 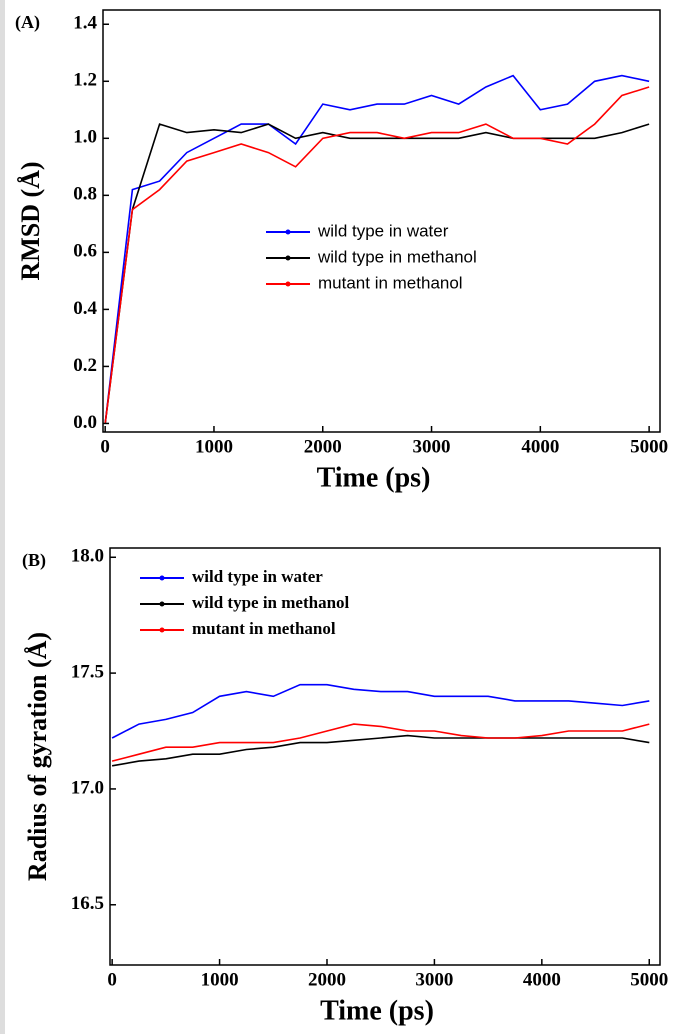 What do you see at coordinates (87, 787) in the screenshot?
I see `y-tick-label: 17.0` at bounding box center [87, 787].